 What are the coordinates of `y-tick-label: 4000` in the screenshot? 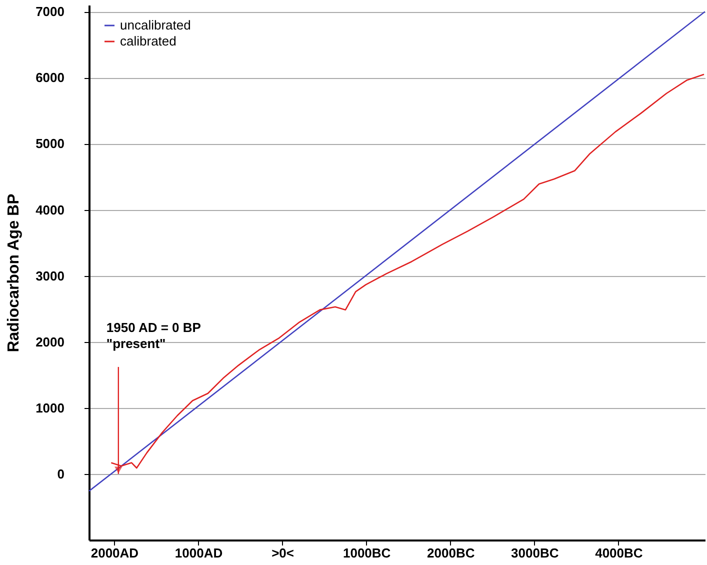 It's located at (50, 210).